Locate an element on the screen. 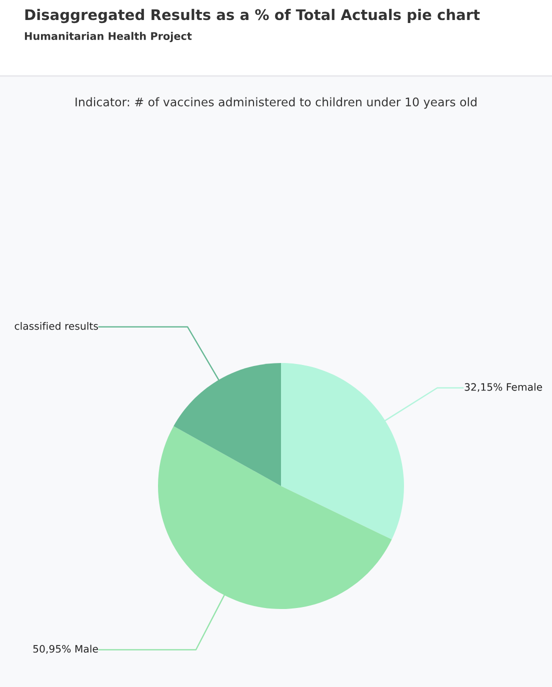 Image resolution: width=552 pixels, height=687 pixels. chart-title: Disaggregated Results as a % of Total Actuals pie chart is located at coordinates (252, 16).